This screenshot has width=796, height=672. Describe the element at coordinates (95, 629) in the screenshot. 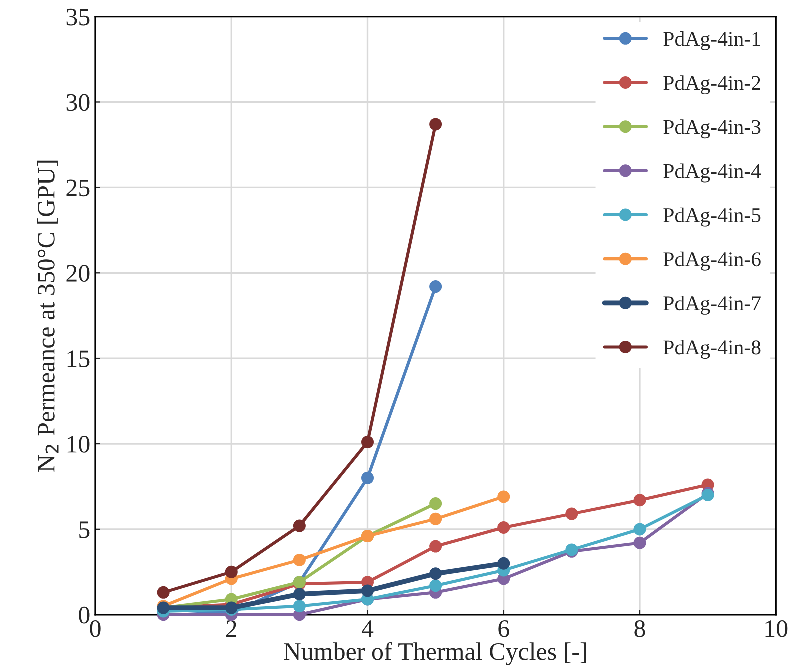

I see `x-tick-label: 0` at that location.